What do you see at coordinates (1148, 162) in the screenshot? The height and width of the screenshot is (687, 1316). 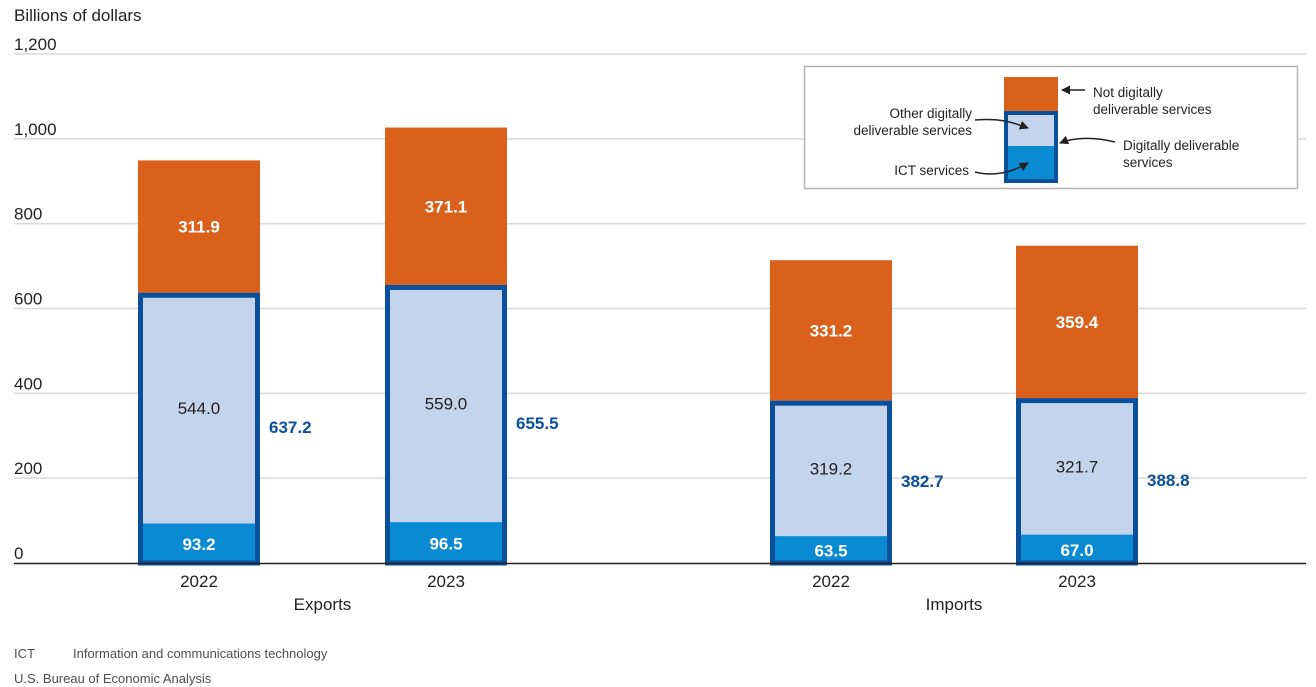 I see `legend-label-digital: services` at bounding box center [1148, 162].